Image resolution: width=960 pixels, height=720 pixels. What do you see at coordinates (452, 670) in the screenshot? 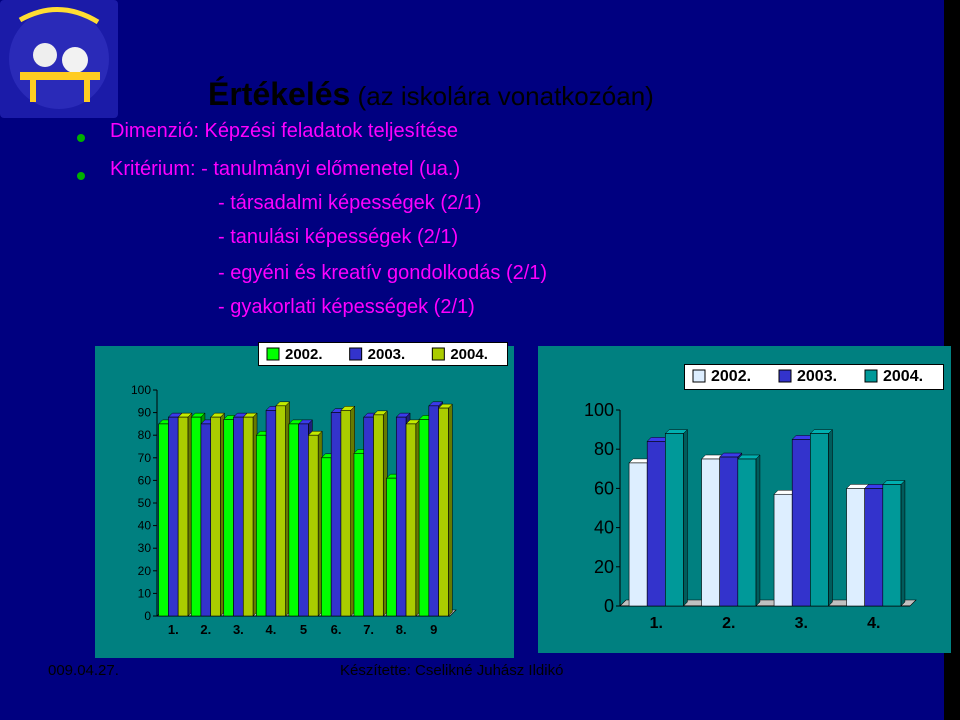
I see `footer-author: Készítette: Cselikné Juhász Ildikó` at bounding box center [452, 670].